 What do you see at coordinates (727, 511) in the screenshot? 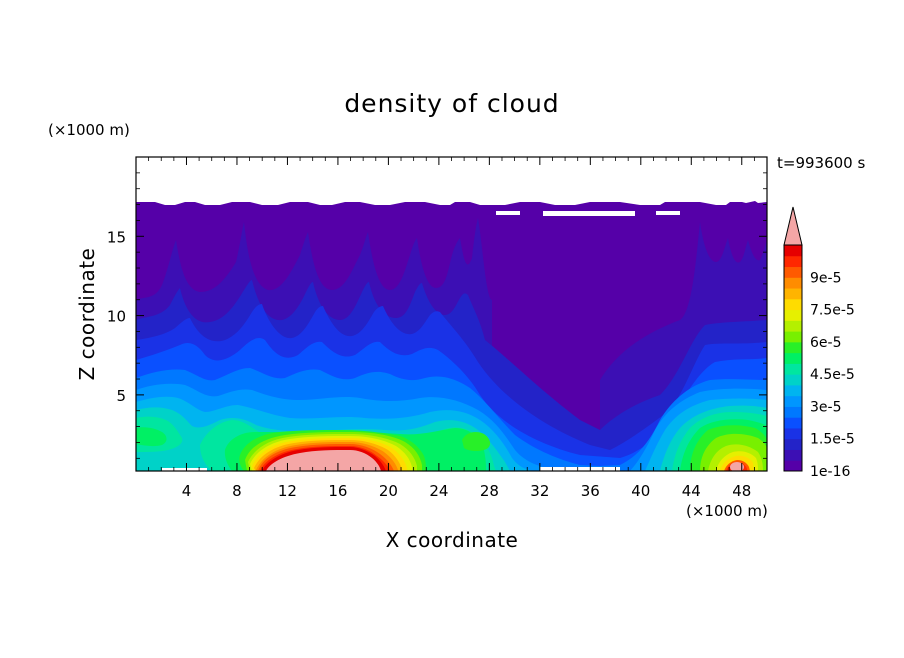
I see `x-unit-label: (×1000 m)` at bounding box center [727, 511].